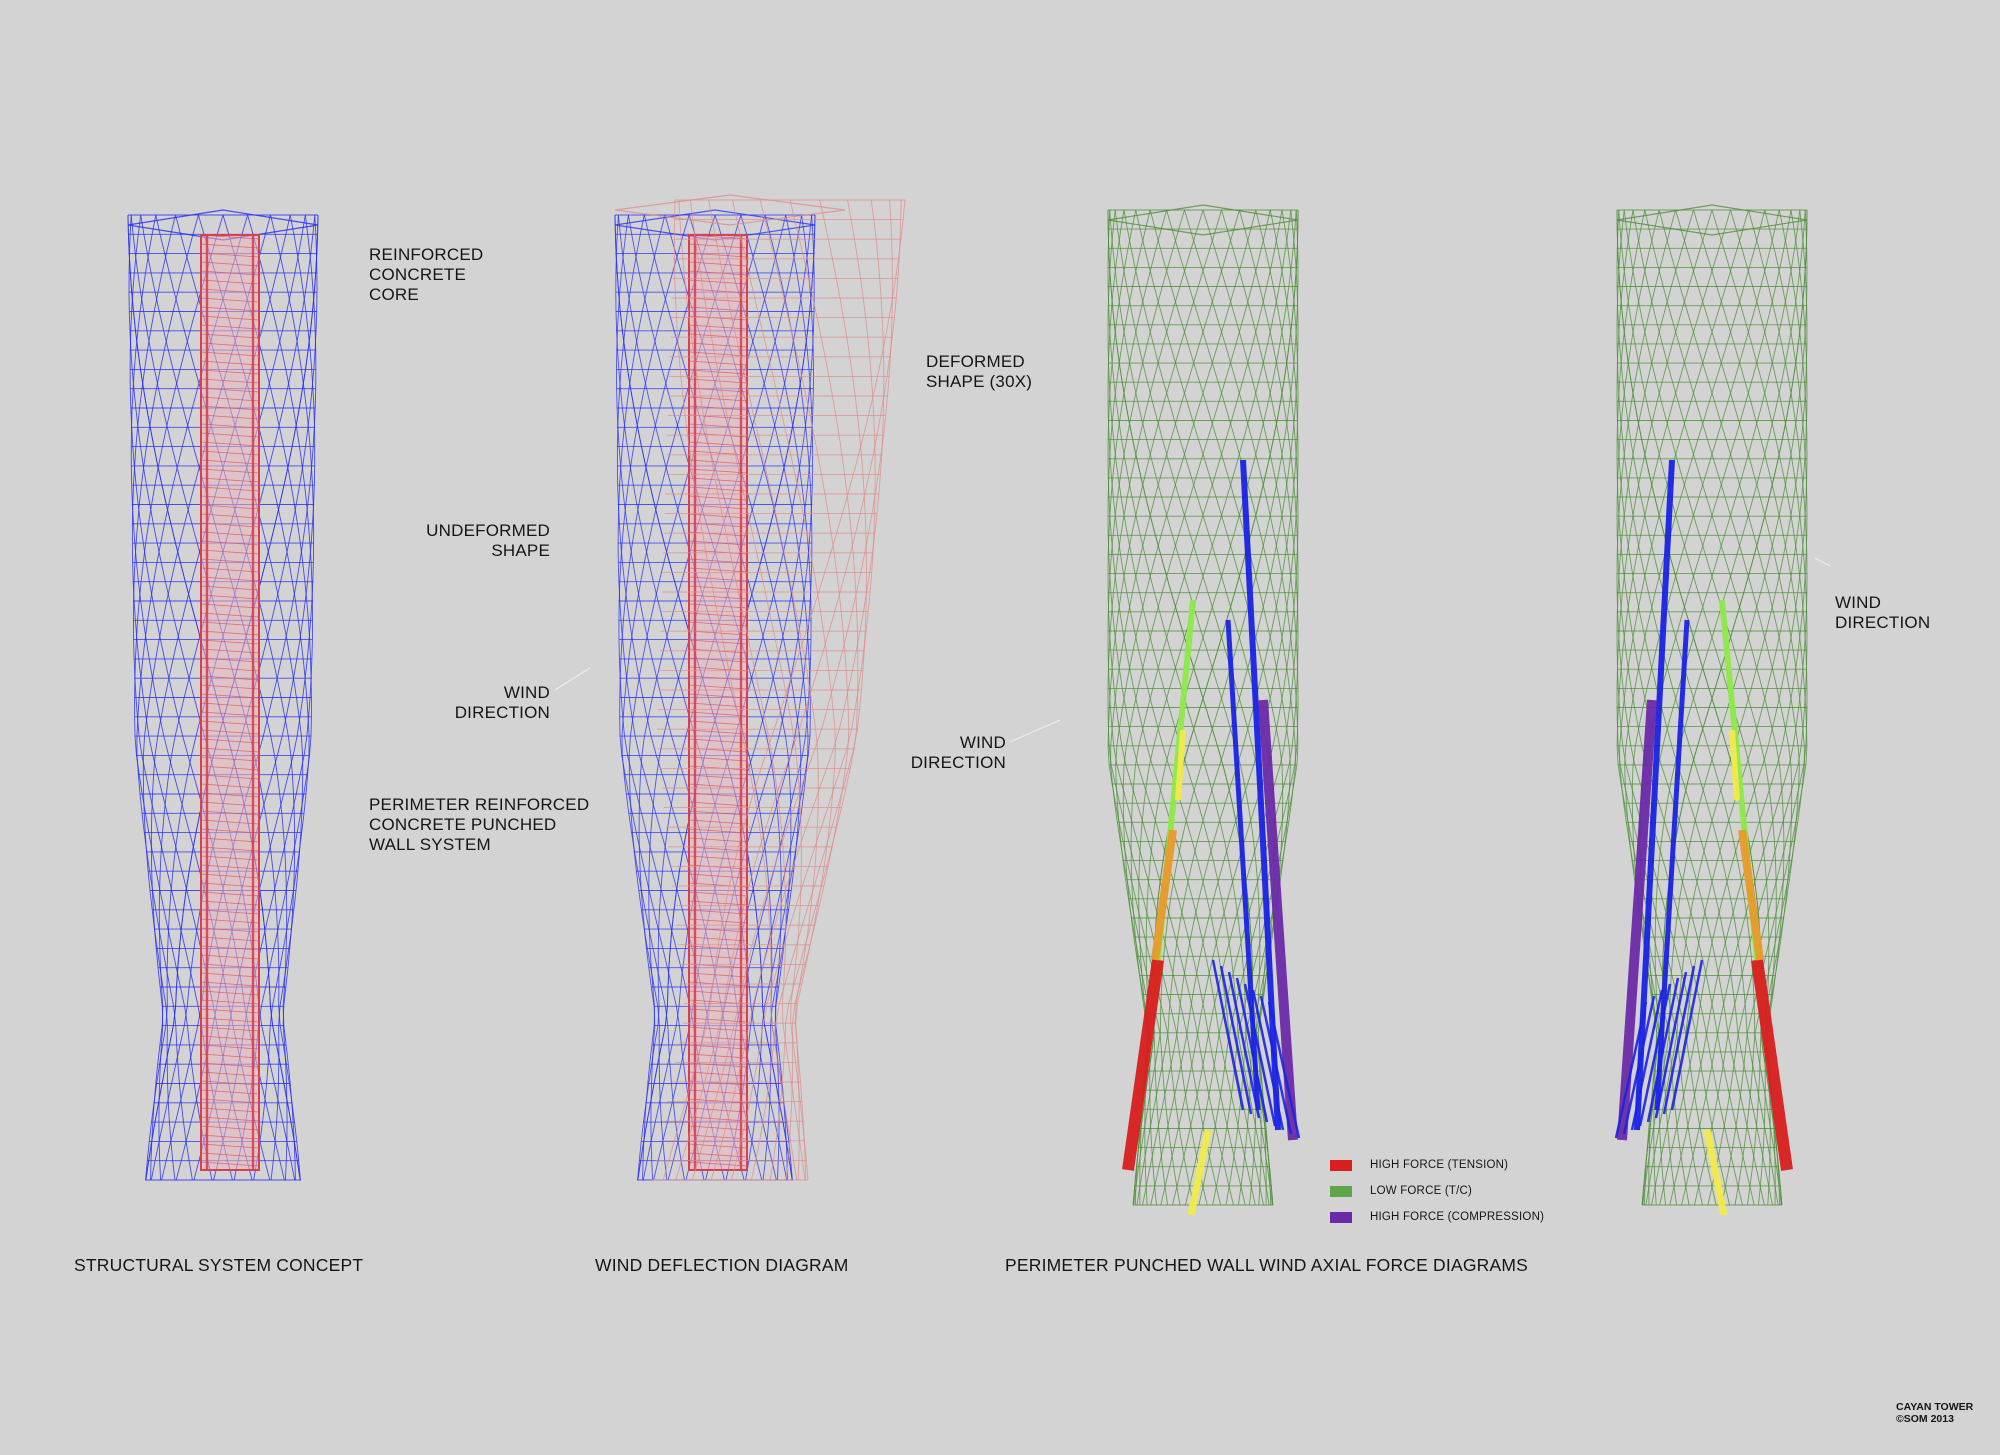 The image size is (2000, 1455). Describe the element at coordinates (1439, 1165) in the screenshot. I see `legend-label-tension: HIGH FORCE (TENSION)` at that location.